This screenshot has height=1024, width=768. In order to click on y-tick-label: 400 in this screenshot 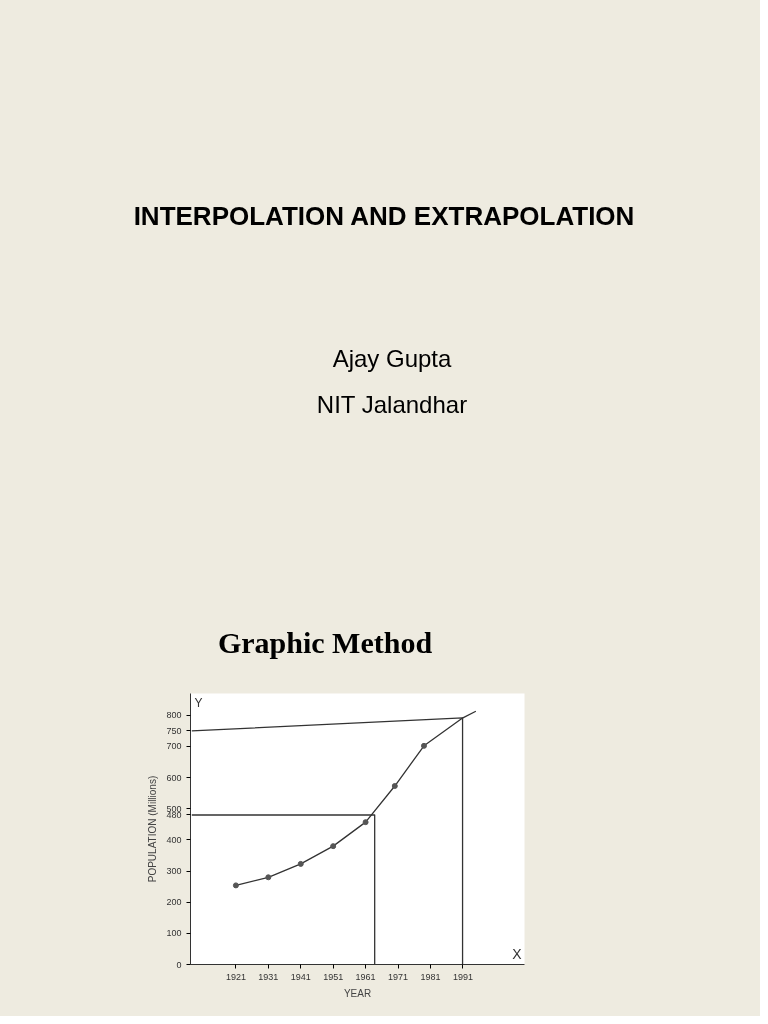, I will do `click(174, 839)`.